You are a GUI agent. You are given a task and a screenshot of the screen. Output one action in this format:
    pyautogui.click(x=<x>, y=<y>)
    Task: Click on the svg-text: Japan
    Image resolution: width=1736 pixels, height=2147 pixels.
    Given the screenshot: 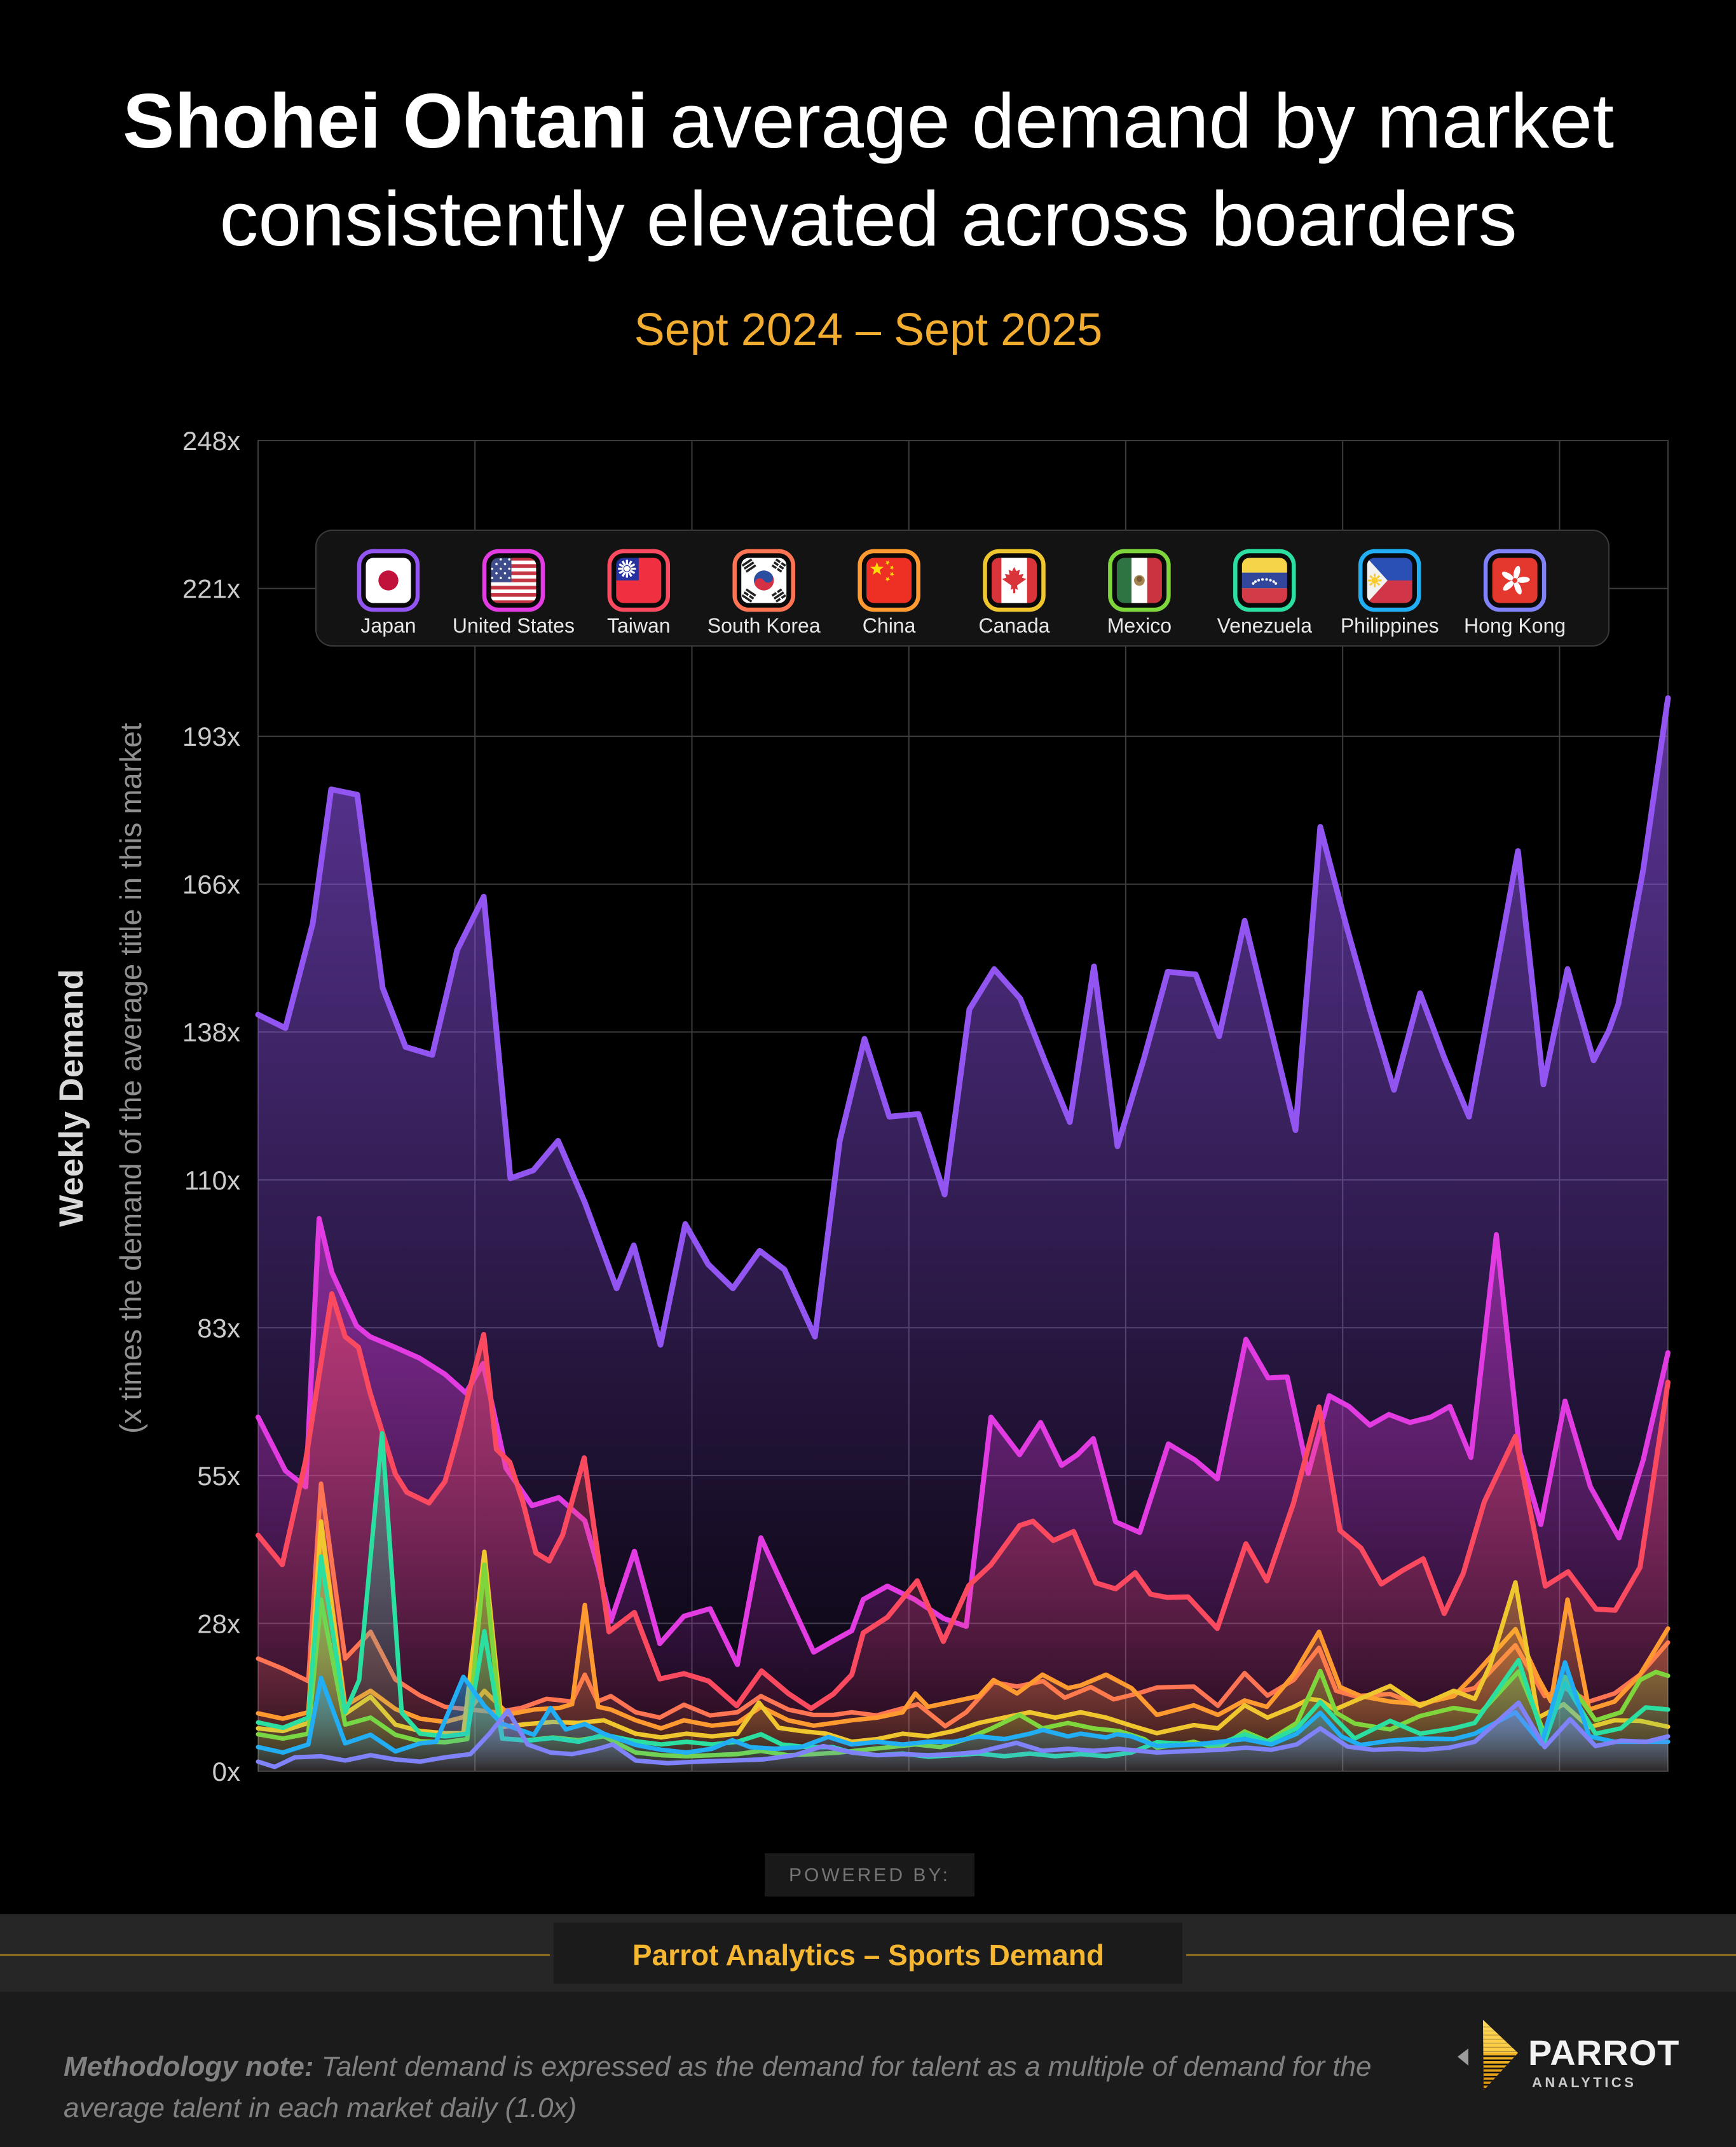 What is the action you would take?
    pyautogui.click(x=388, y=625)
    